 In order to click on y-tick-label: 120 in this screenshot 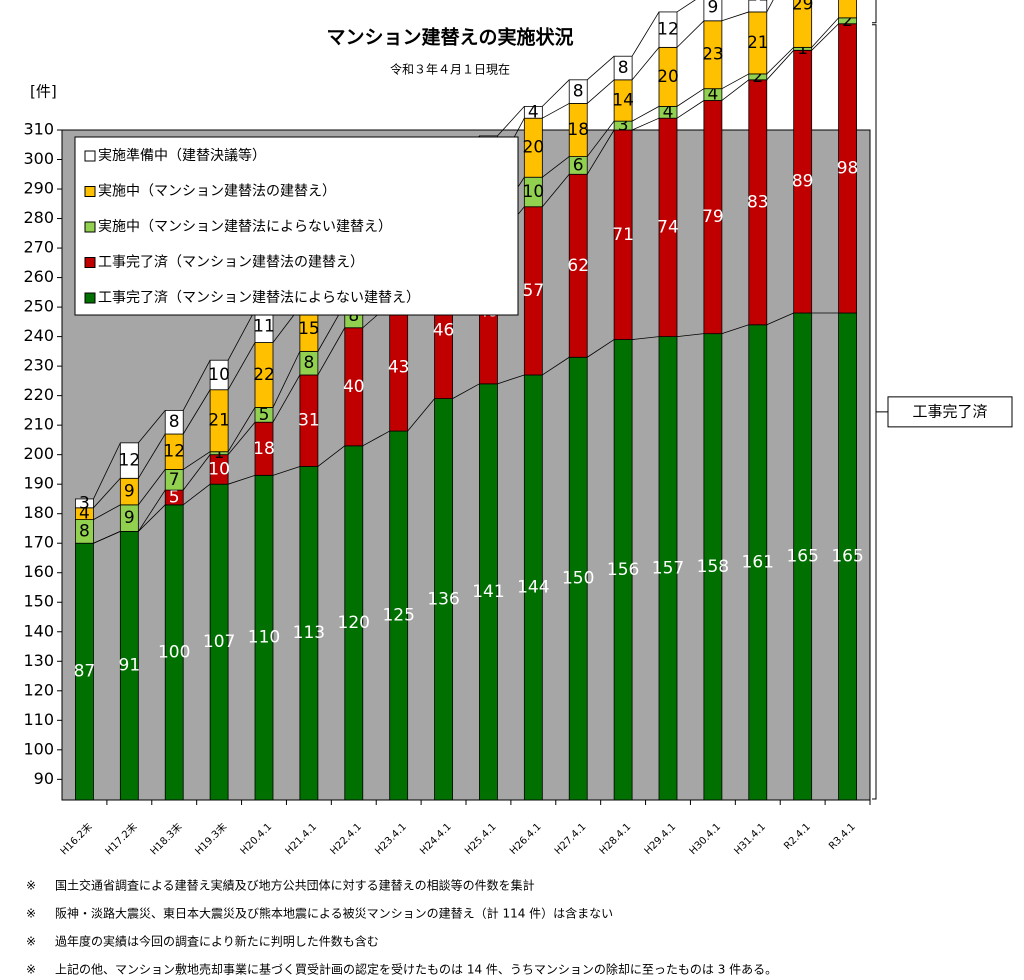, I will do `click(38, 689)`.